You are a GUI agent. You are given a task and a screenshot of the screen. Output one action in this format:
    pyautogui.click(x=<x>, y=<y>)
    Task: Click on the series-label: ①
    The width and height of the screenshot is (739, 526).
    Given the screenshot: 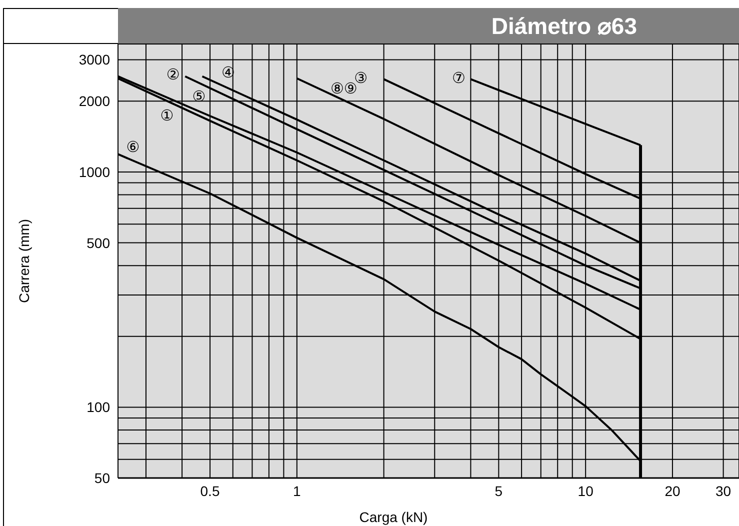 What is the action you would take?
    pyautogui.click(x=167, y=115)
    